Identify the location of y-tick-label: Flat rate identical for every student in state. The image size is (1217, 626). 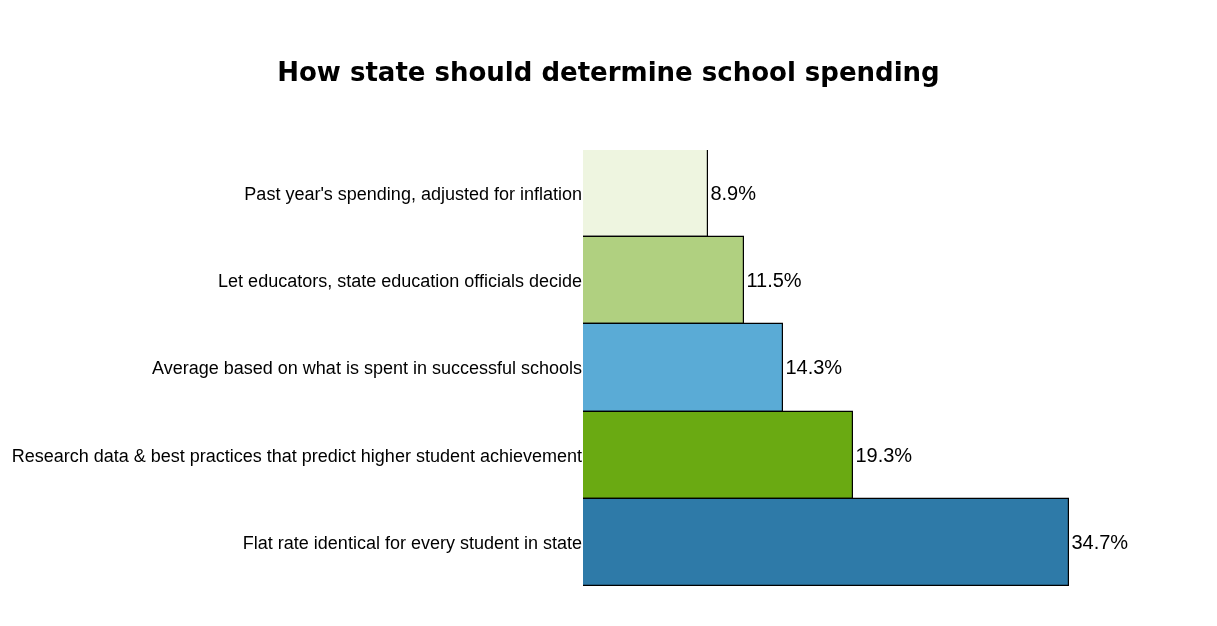
(412, 542).